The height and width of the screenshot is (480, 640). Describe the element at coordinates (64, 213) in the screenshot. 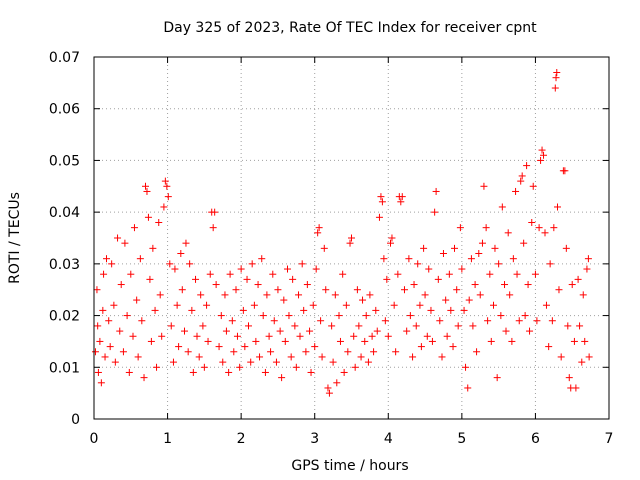

I see `y-tick-label: 0.04` at that location.